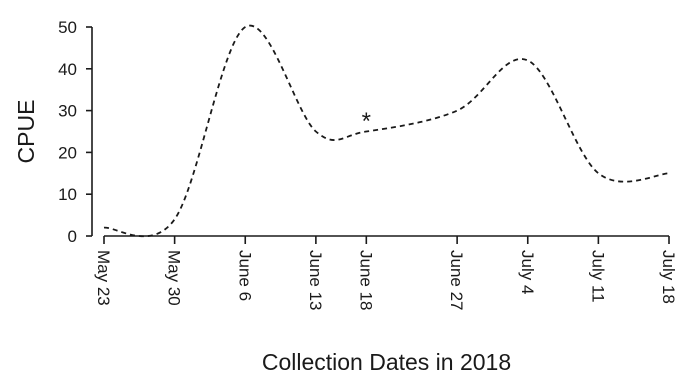 The width and height of the screenshot is (684, 379). Describe the element at coordinates (315, 280) in the screenshot. I see `x-tick-label: June 13` at that location.